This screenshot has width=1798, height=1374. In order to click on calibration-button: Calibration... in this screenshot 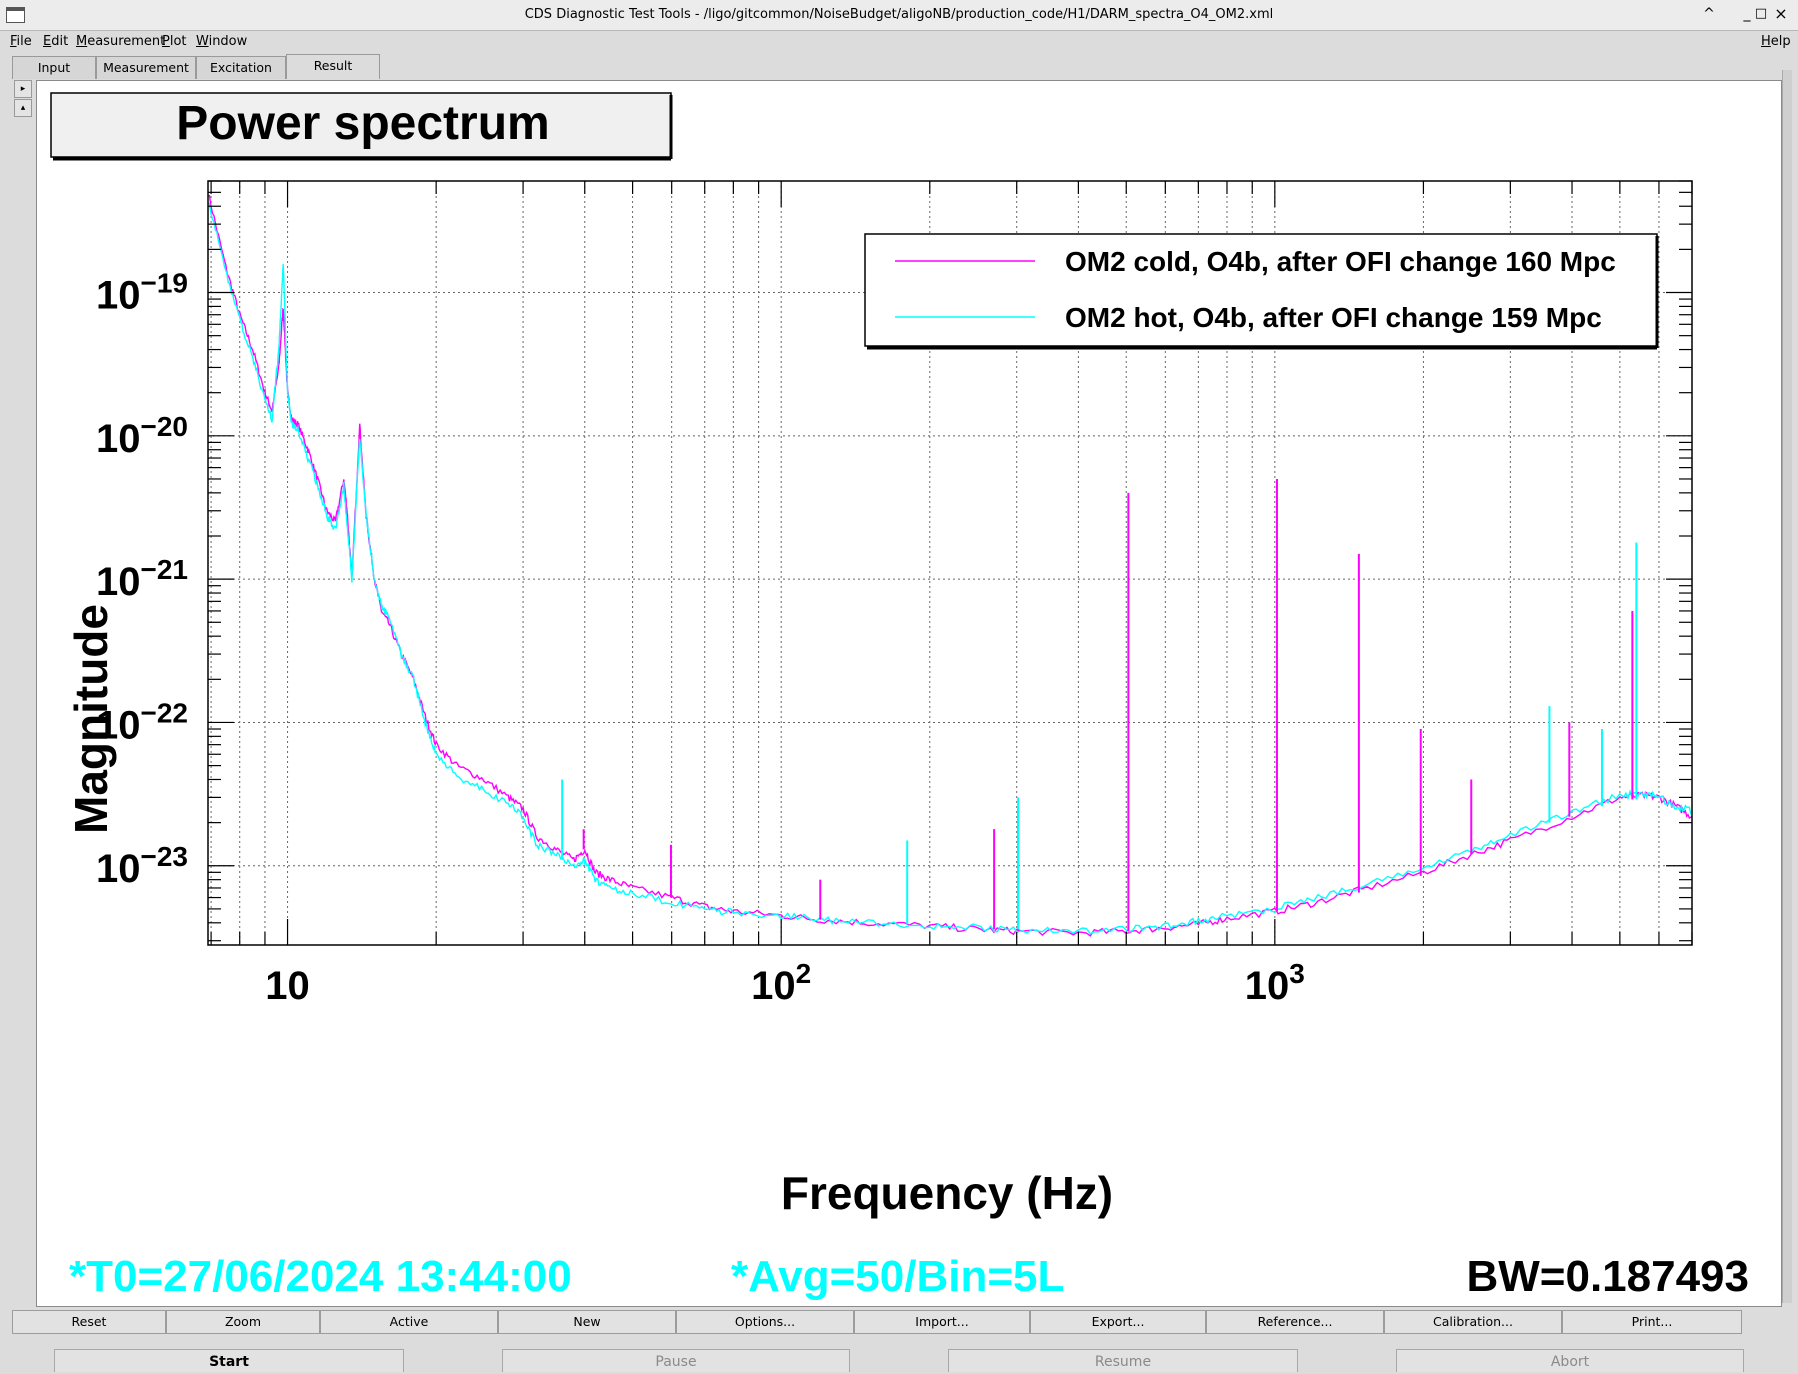, I will do `click(1473, 1322)`.